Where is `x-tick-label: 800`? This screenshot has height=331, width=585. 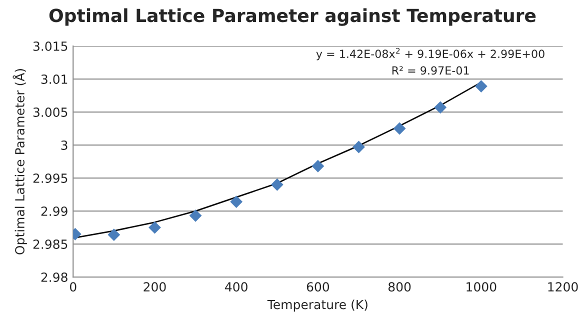
x-tick-label: 800 is located at coordinates (399, 287).